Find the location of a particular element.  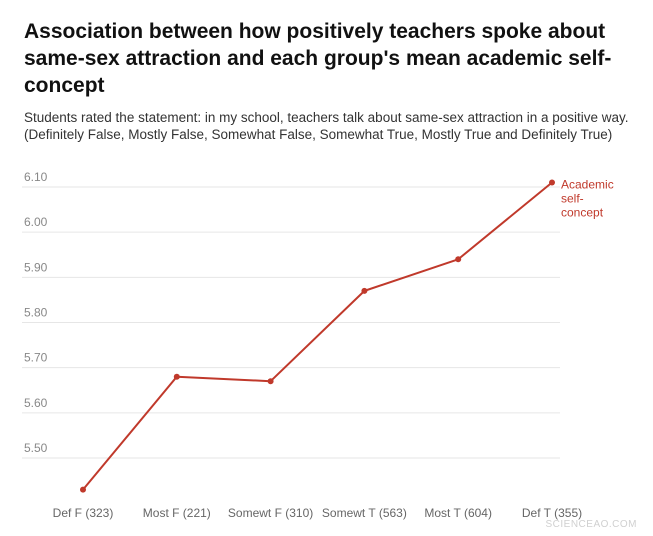

x-tick-label: Somewt F (310) is located at coordinates (270, 513).